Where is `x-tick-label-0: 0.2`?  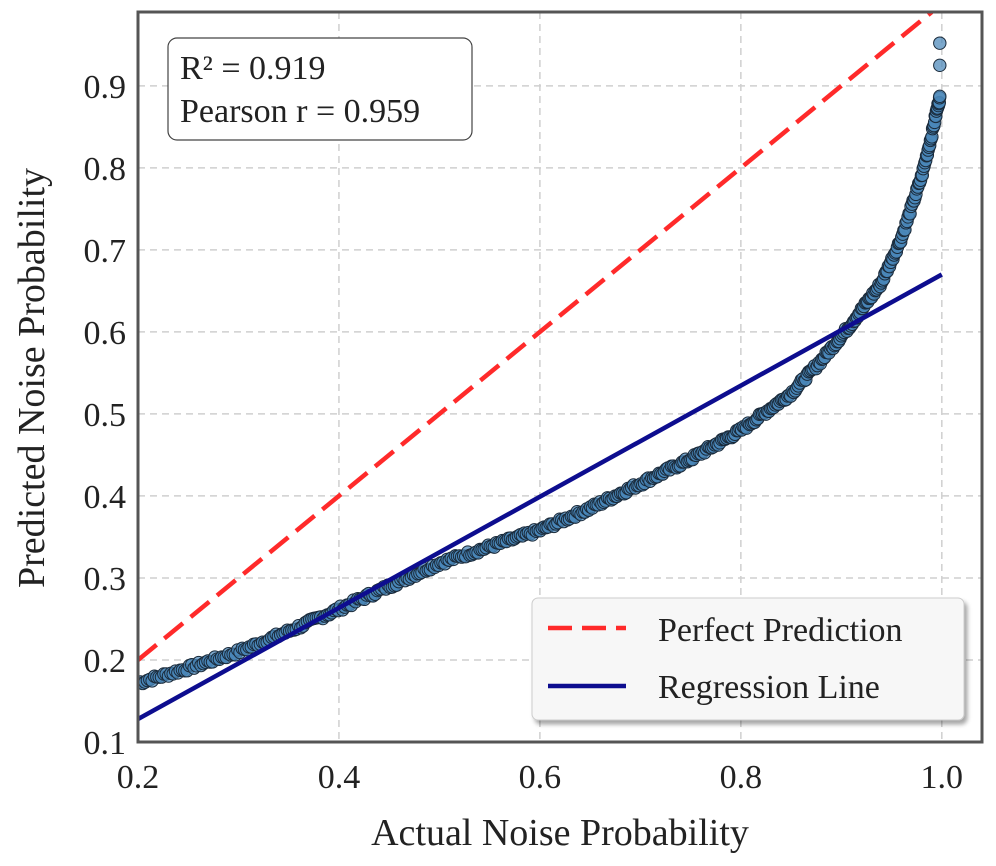 x-tick-label-0: 0.2 is located at coordinates (138, 777).